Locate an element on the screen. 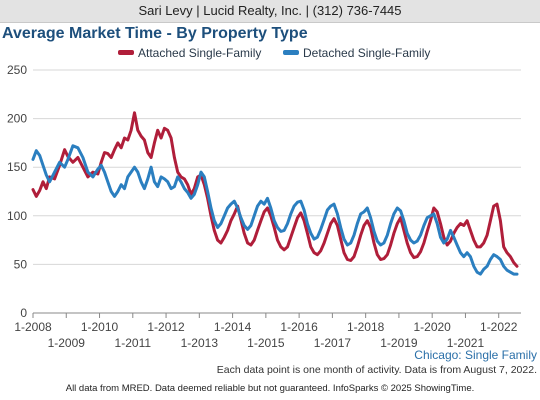 The height and width of the screenshot is (400, 540). legend-swatch-attached is located at coordinates (126, 53).